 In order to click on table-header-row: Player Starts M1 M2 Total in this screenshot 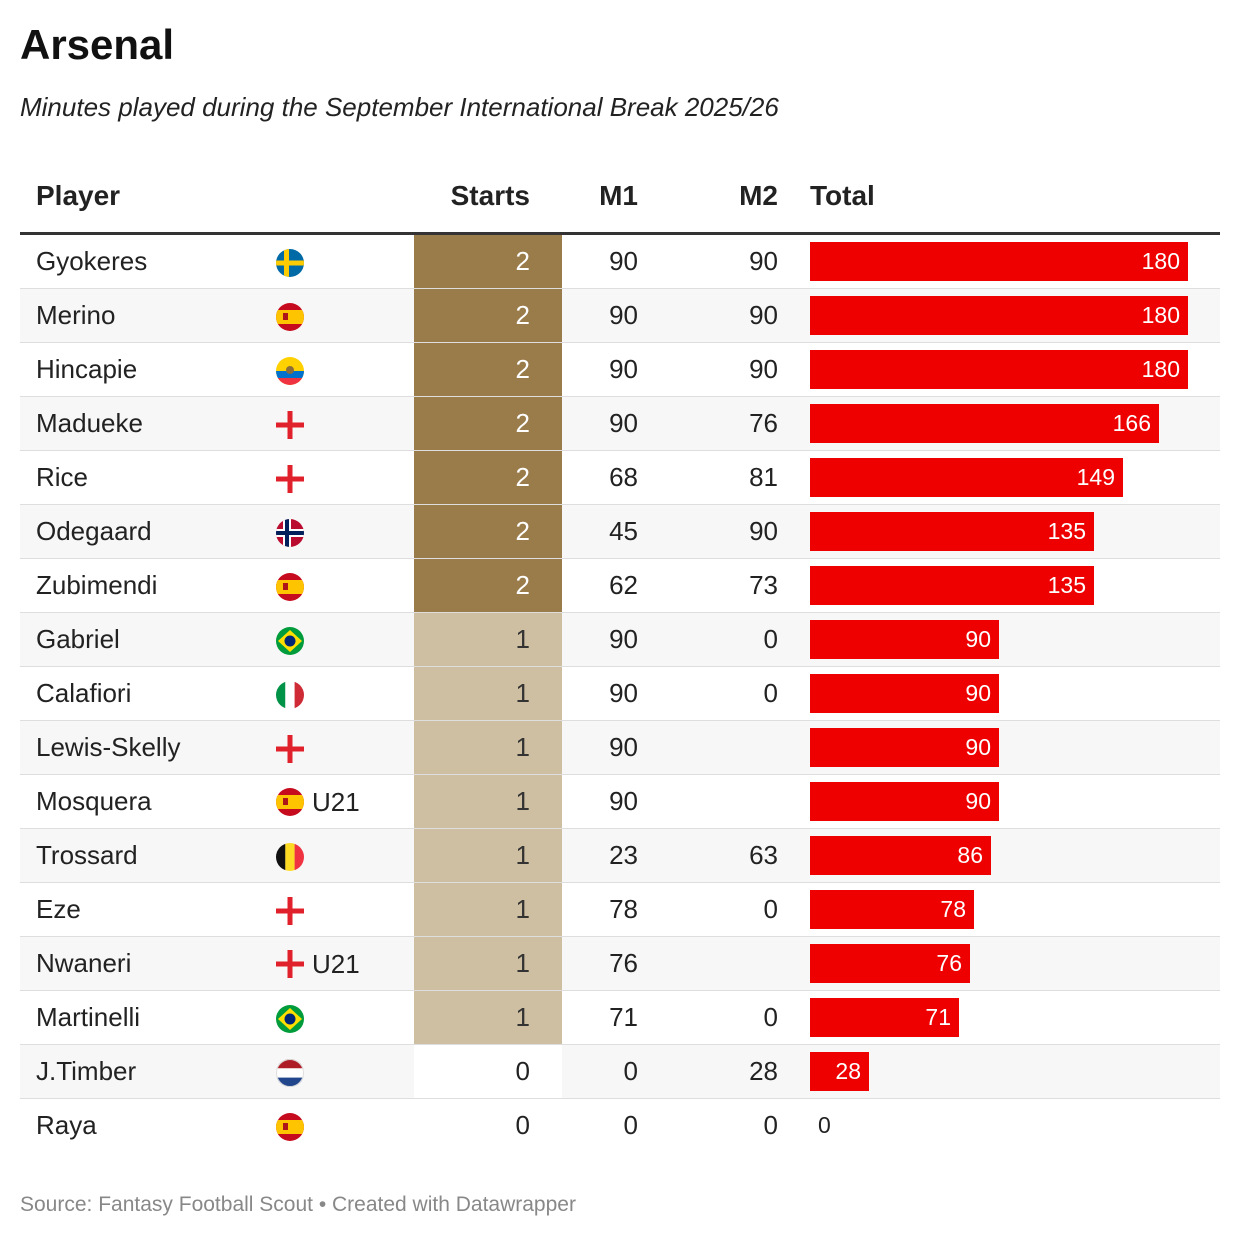, I will do `click(620, 197)`.